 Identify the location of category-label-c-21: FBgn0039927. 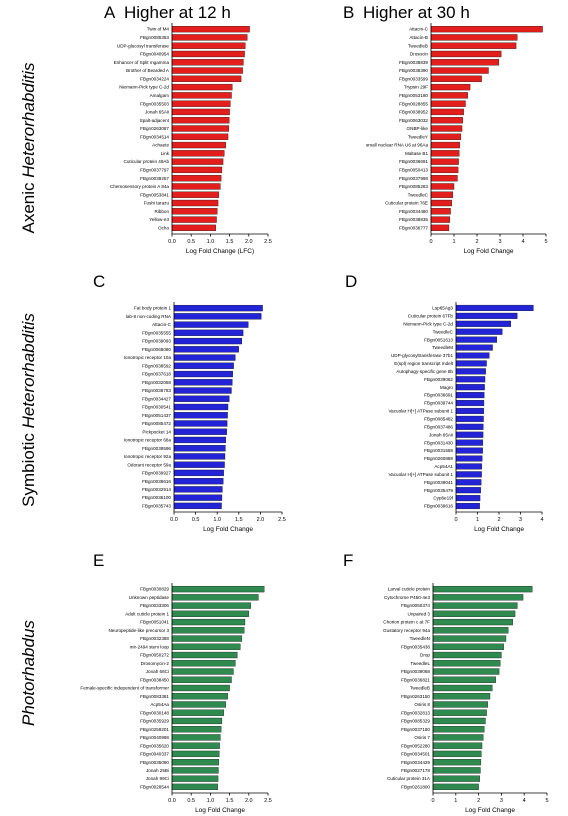
(156, 473).